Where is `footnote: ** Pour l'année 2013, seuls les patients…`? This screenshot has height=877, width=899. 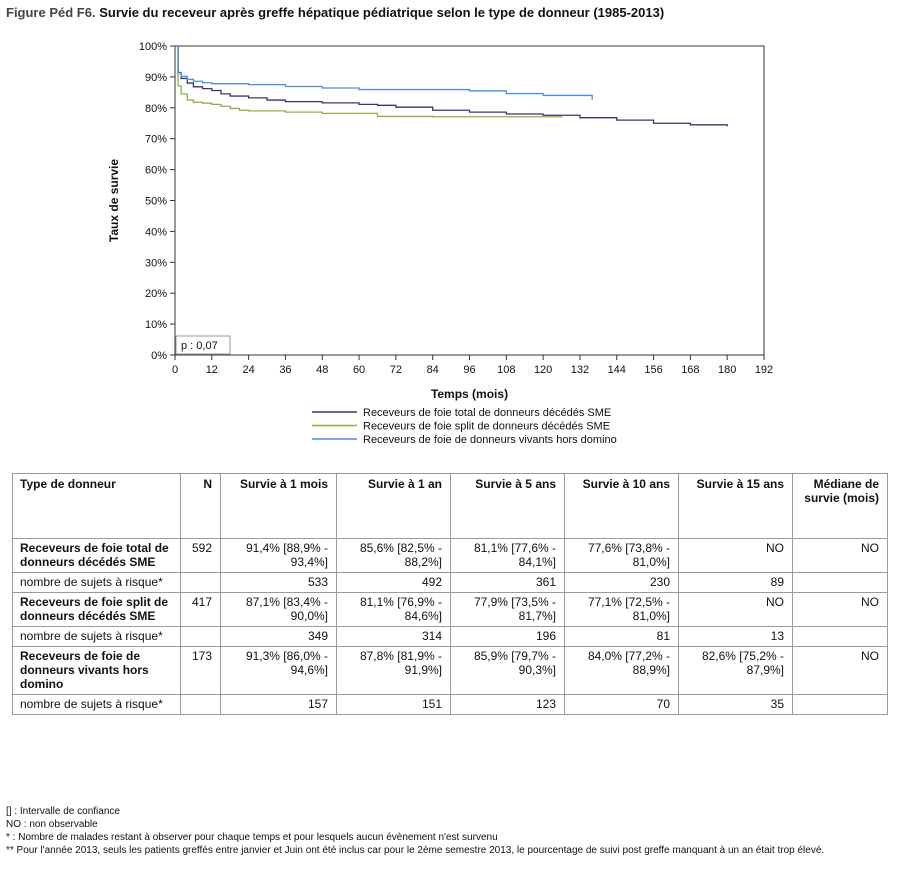 footnote: ** Pour l'année 2013, seuls les patients… is located at coordinates (415, 850).